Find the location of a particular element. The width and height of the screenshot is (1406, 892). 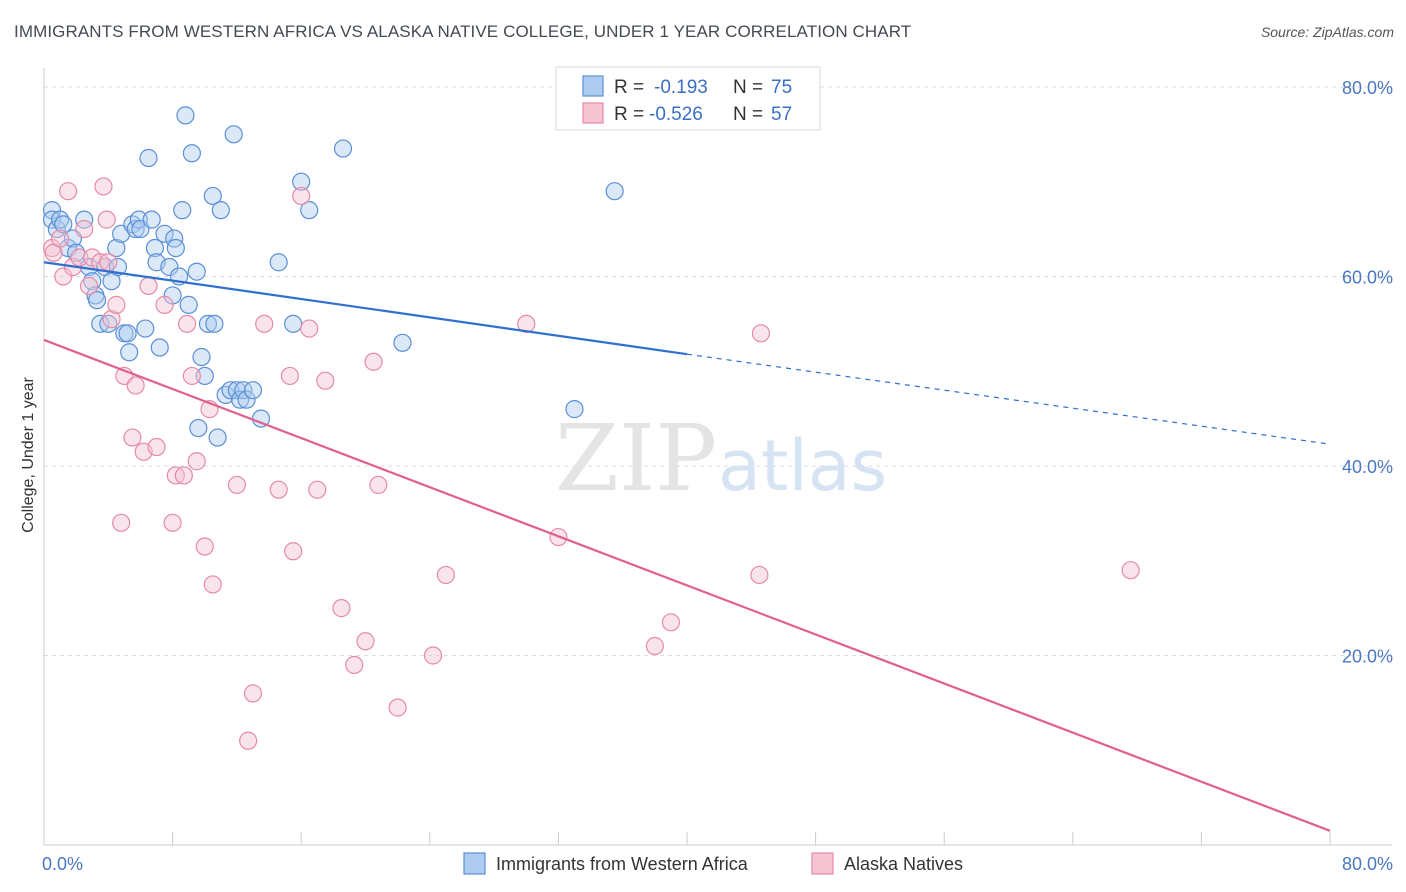

legend-n-label-2: N = is located at coordinates (748, 114).